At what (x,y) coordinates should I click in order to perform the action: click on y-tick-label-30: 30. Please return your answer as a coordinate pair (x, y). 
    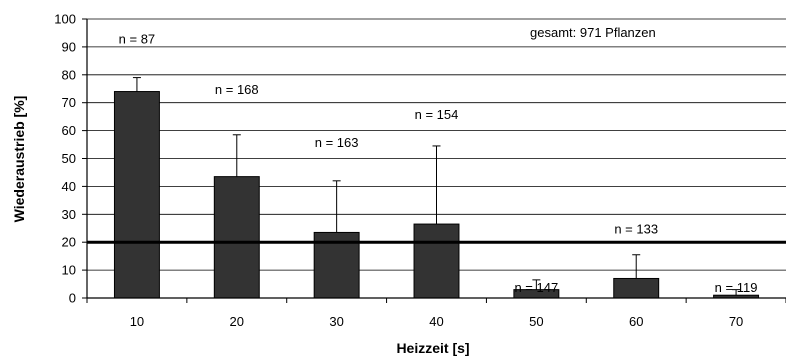
    Looking at the image, I should click on (69, 214).